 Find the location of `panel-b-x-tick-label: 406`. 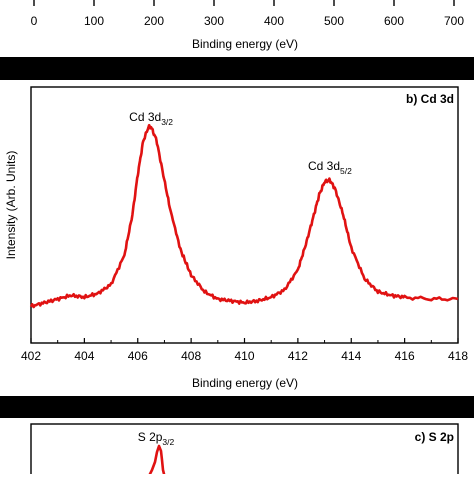

panel-b-x-tick-label: 406 is located at coordinates (138, 356).